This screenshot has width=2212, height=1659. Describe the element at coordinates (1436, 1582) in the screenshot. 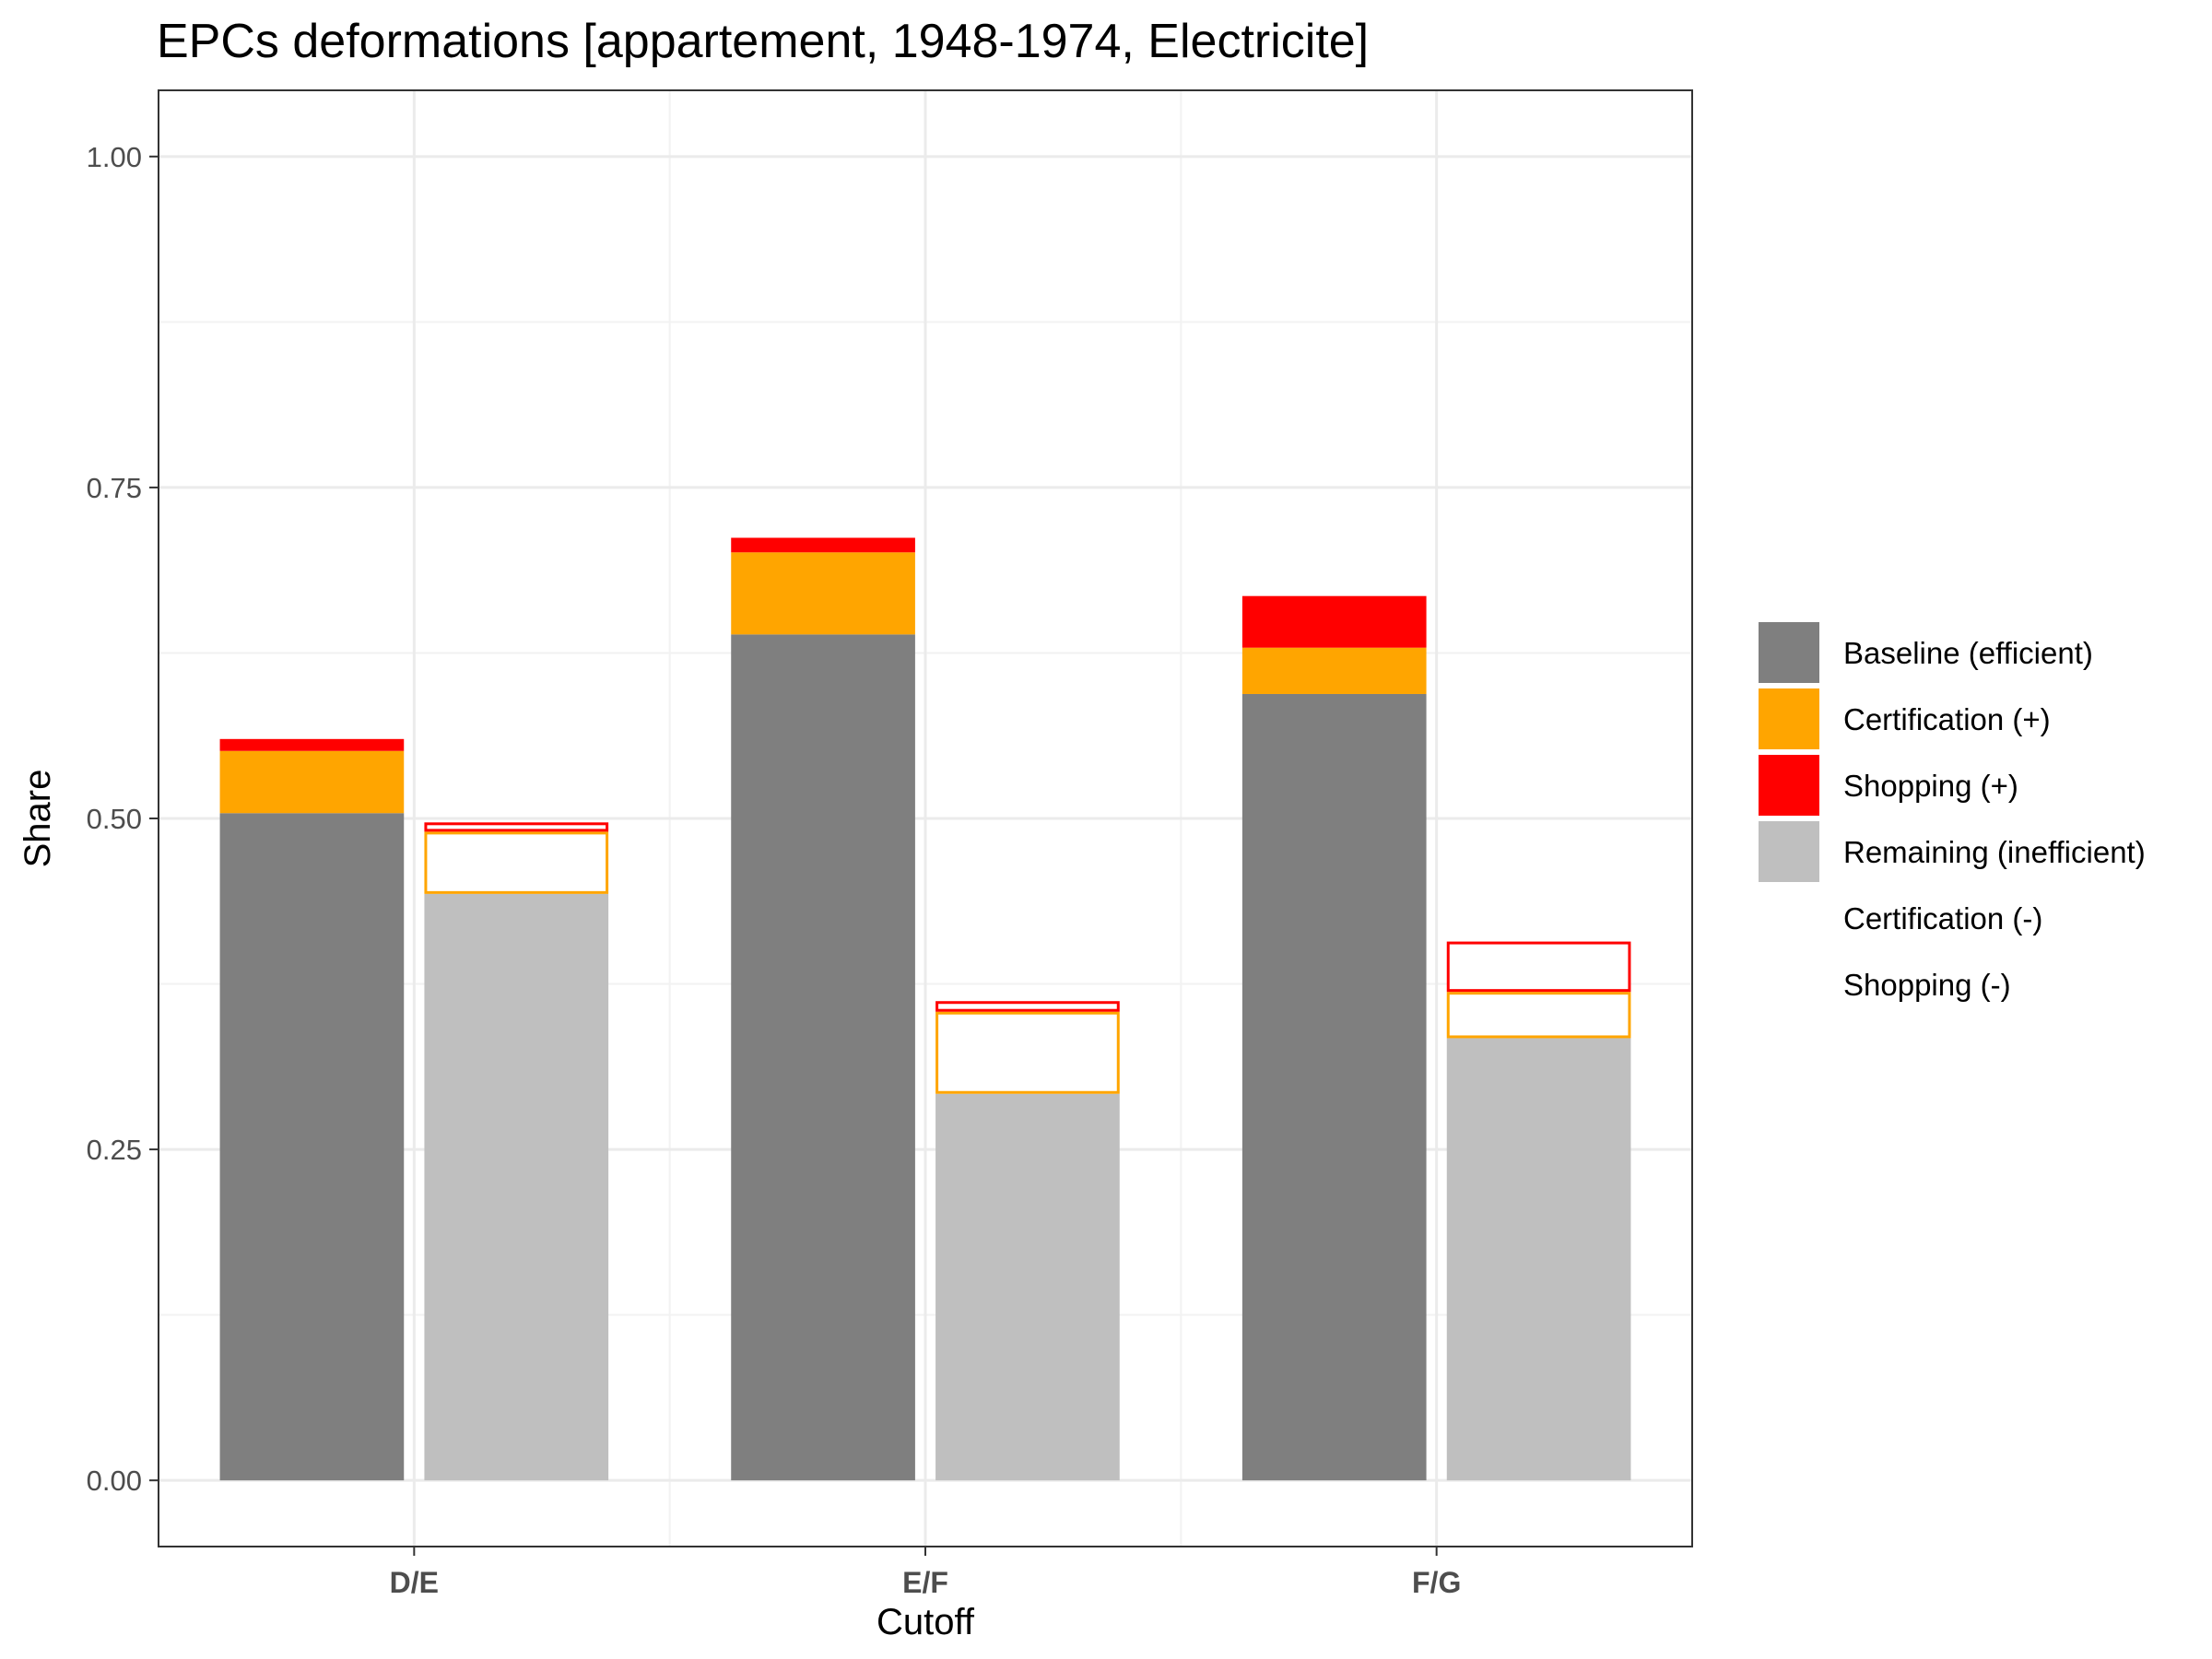

I see `x-tick-label: F/G` at that location.